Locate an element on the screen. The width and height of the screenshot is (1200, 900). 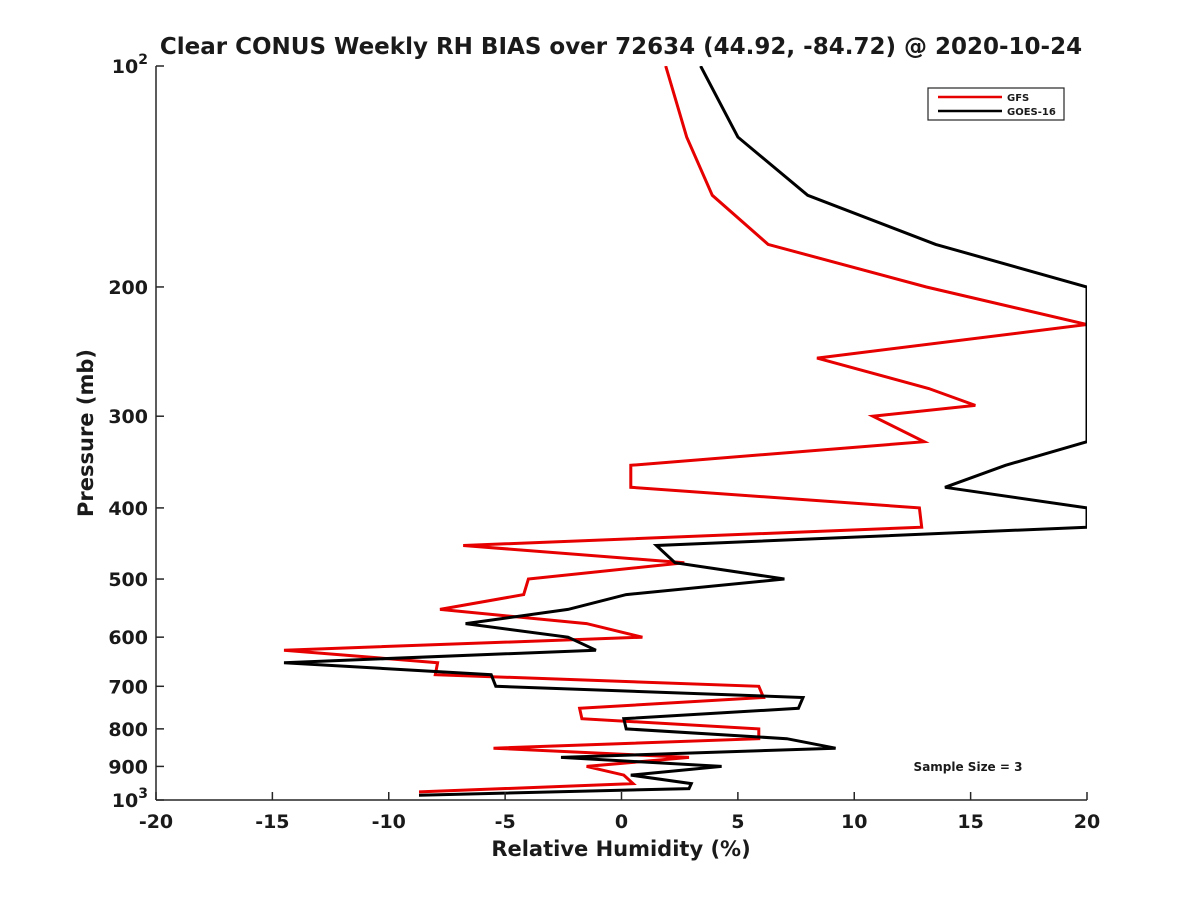
y-axis-label: Pressure (mb) is located at coordinates (86, 433).